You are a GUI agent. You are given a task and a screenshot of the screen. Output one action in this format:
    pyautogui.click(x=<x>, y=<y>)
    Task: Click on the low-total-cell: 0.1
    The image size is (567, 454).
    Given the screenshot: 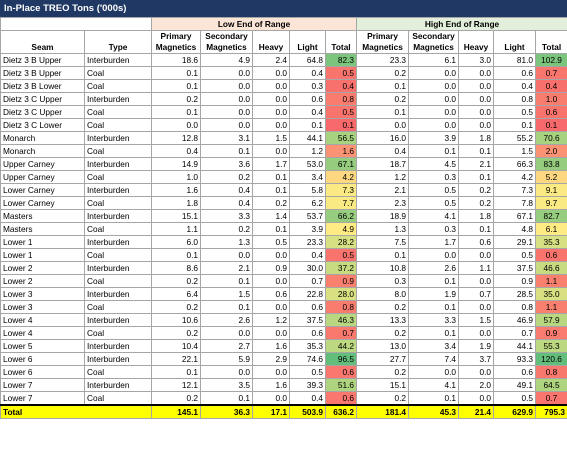 What is the action you would take?
    pyautogui.click(x=341, y=125)
    